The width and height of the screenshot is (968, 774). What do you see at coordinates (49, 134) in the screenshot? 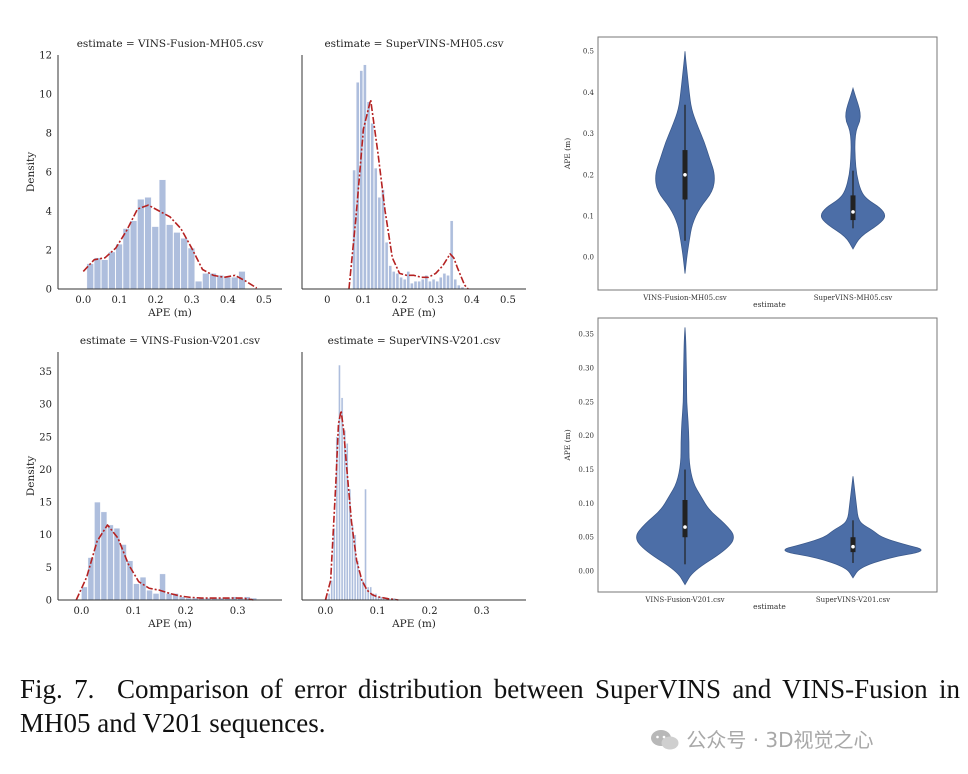
I see `y-tick-label: 8` at bounding box center [49, 134].